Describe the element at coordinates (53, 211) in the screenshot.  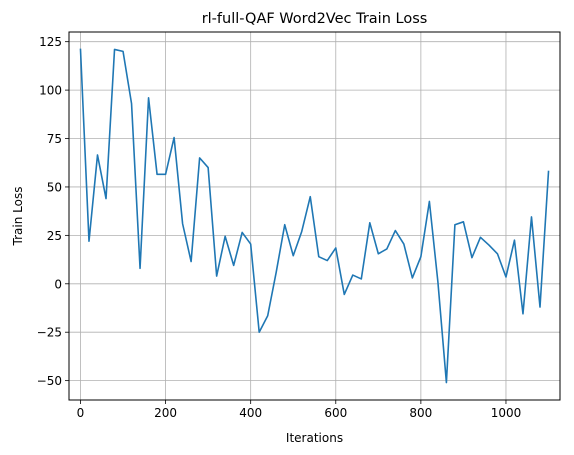
I see `y-axis: −50 −25 0 25 50 75 100 125` at that location.